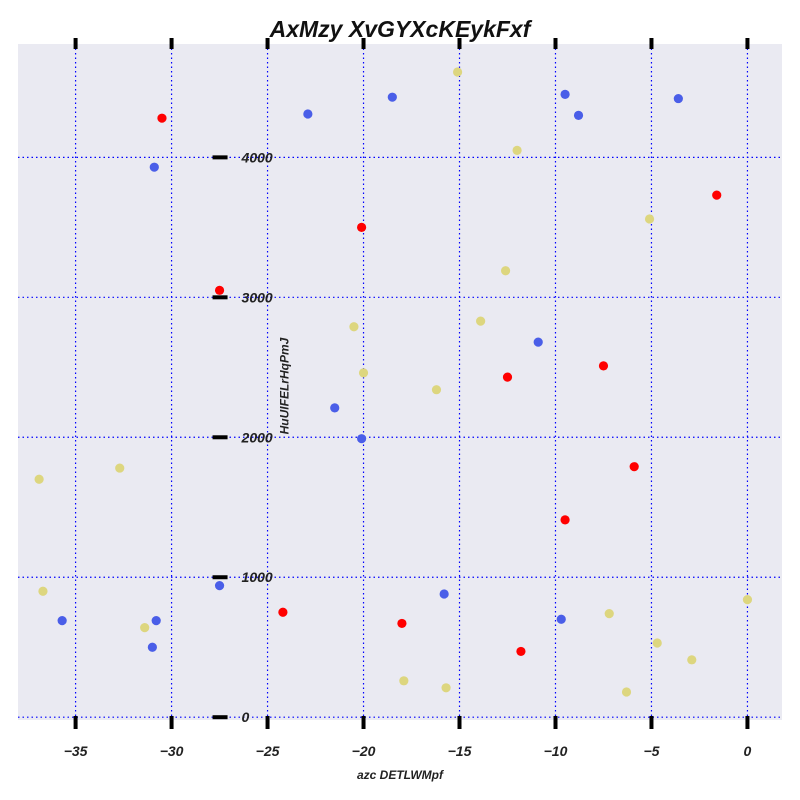 This screenshot has width=800, height=800. Describe the element at coordinates (408, 751) in the screenshot. I see `x-tick-labels: −35 −30 −25 −20 −15 −10 −5 0` at that location.